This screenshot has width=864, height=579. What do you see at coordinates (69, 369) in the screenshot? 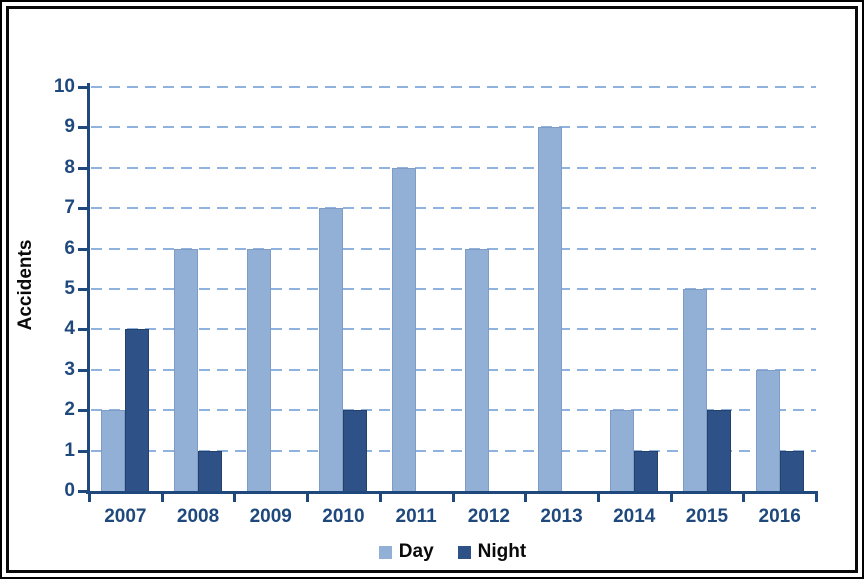
I see `y-tick-label-3: 3` at bounding box center [69, 369].